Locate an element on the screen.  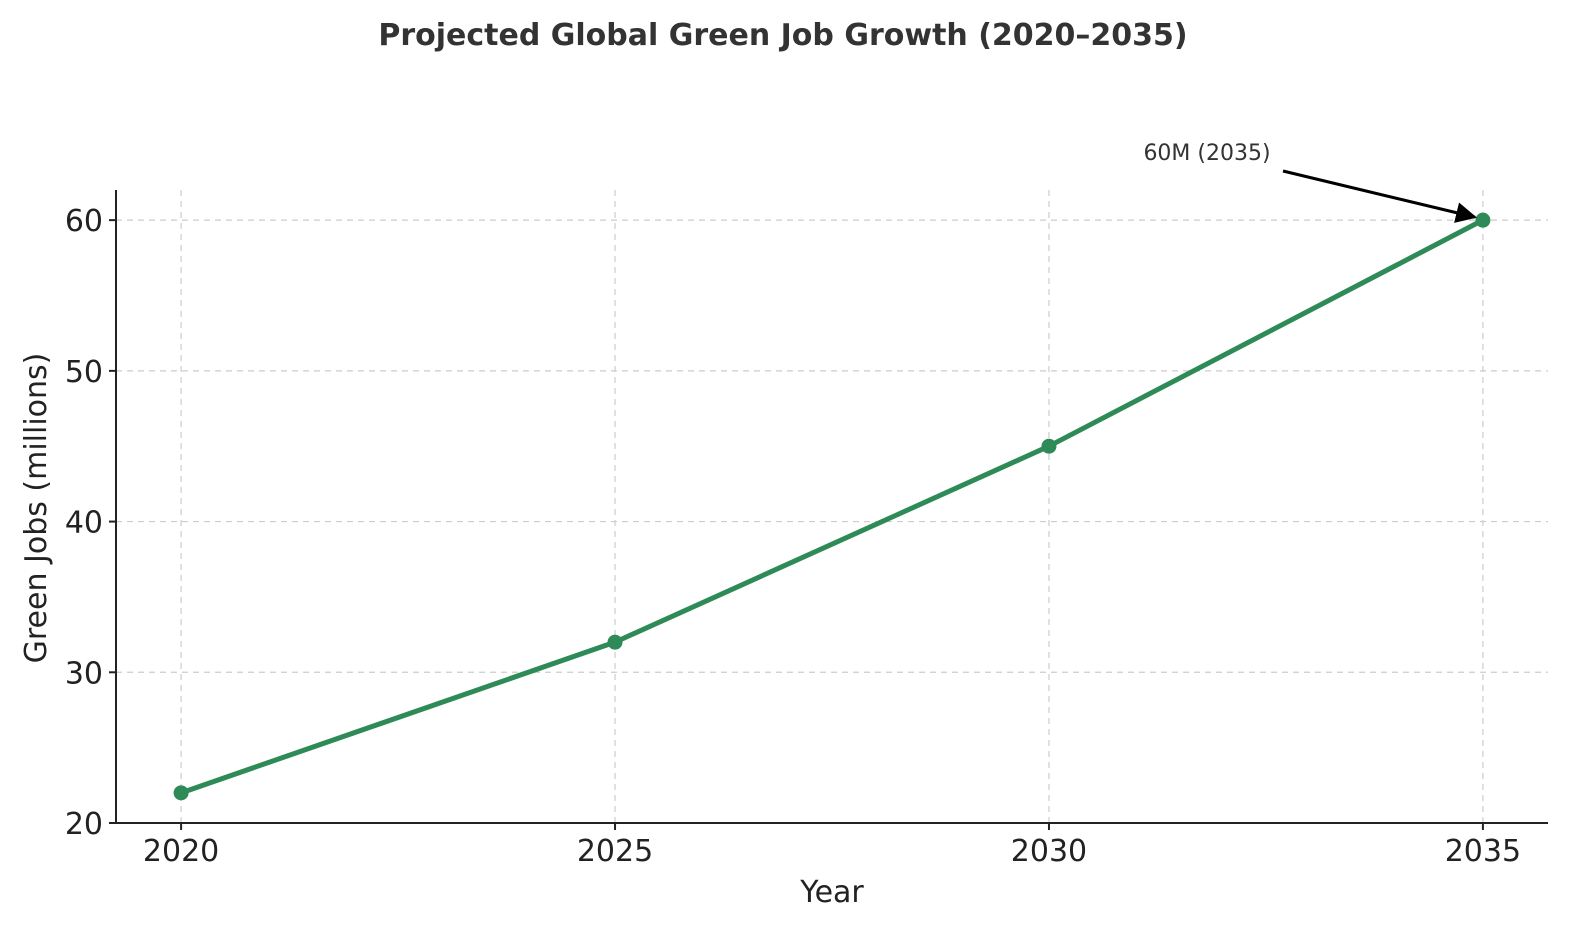
annotation-arrow is located at coordinates (1379, 196).